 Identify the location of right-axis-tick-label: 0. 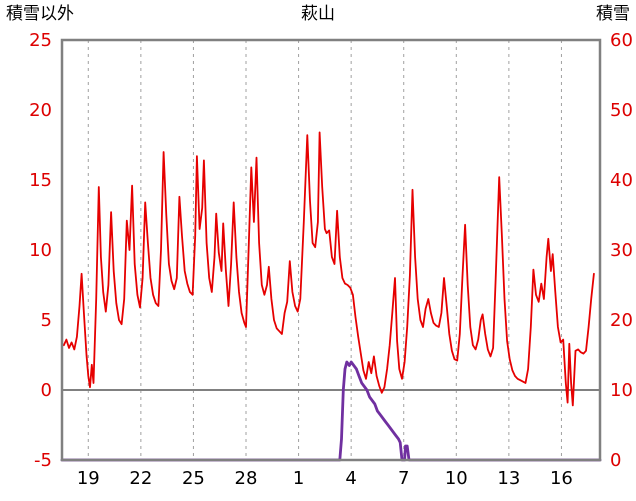
(615, 460).